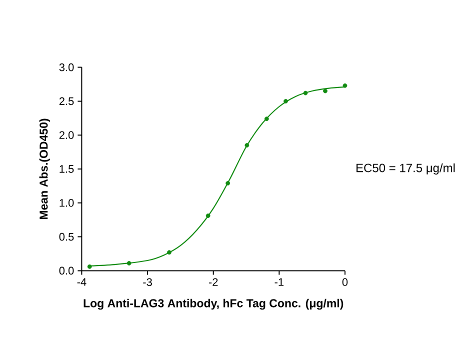 This screenshot has height=339, width=466. What do you see at coordinates (66, 270) in the screenshot?
I see `y-tick-label: 0.0` at bounding box center [66, 270].